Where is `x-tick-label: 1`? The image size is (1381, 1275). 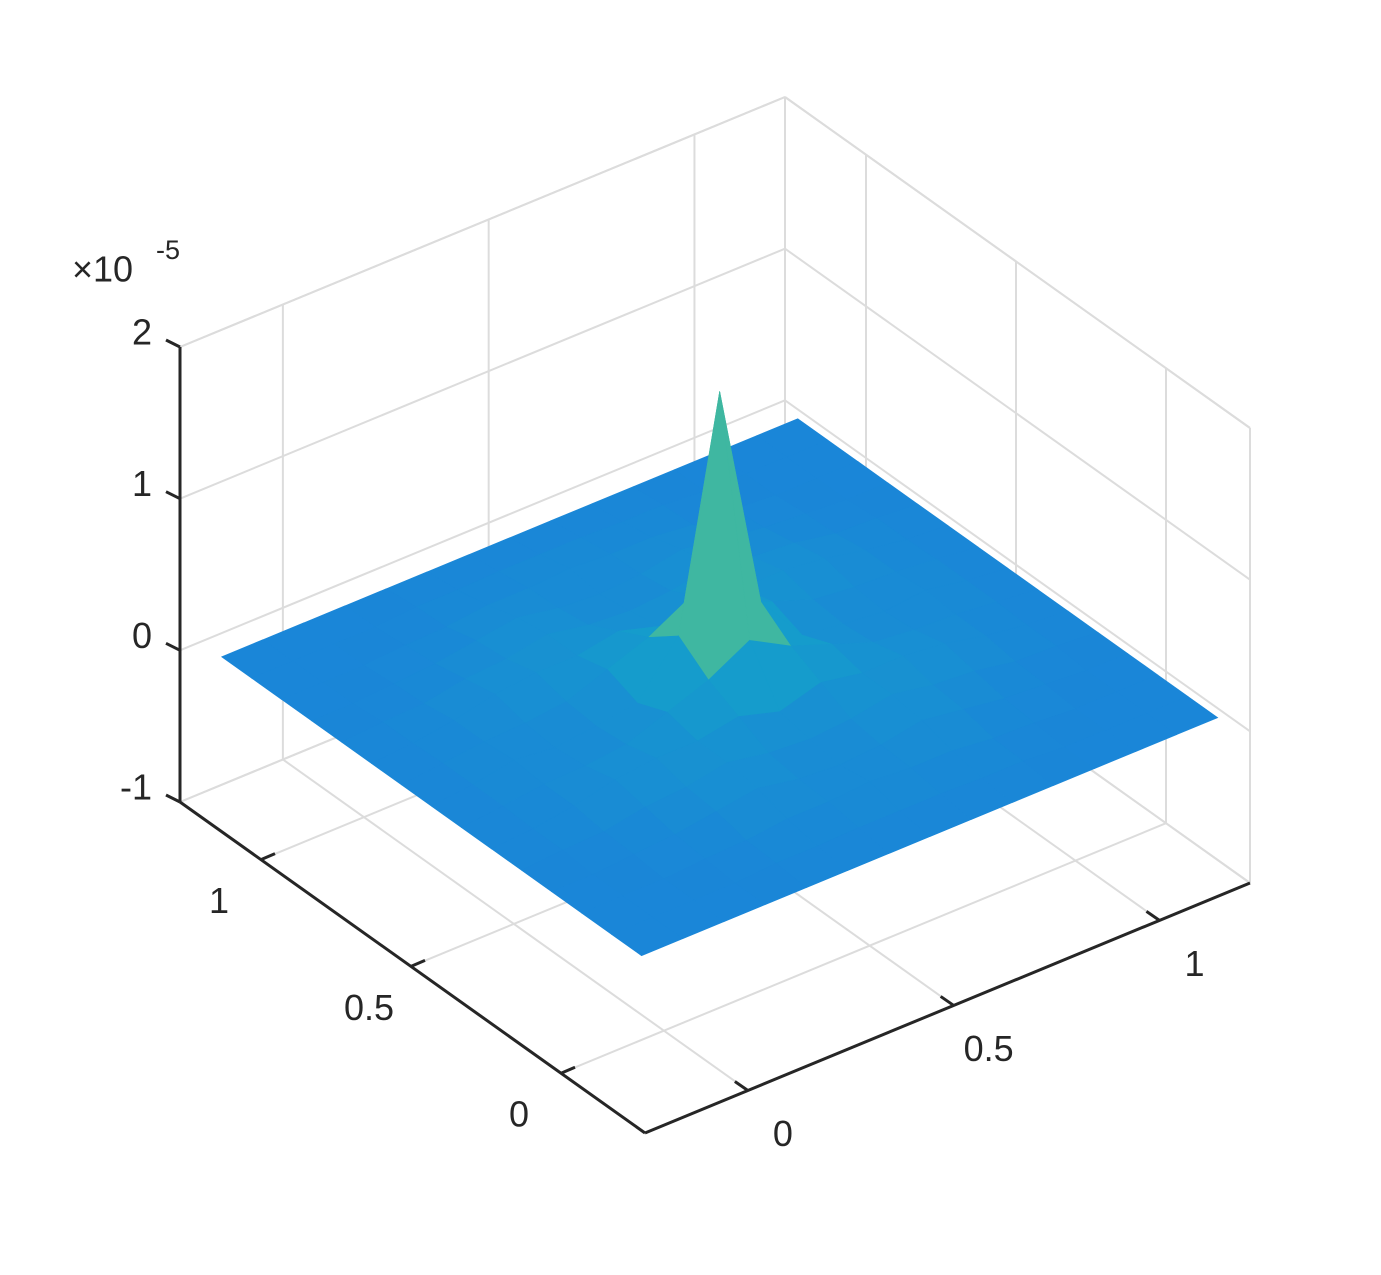
x-tick-label: 1 is located at coordinates (1194, 963).